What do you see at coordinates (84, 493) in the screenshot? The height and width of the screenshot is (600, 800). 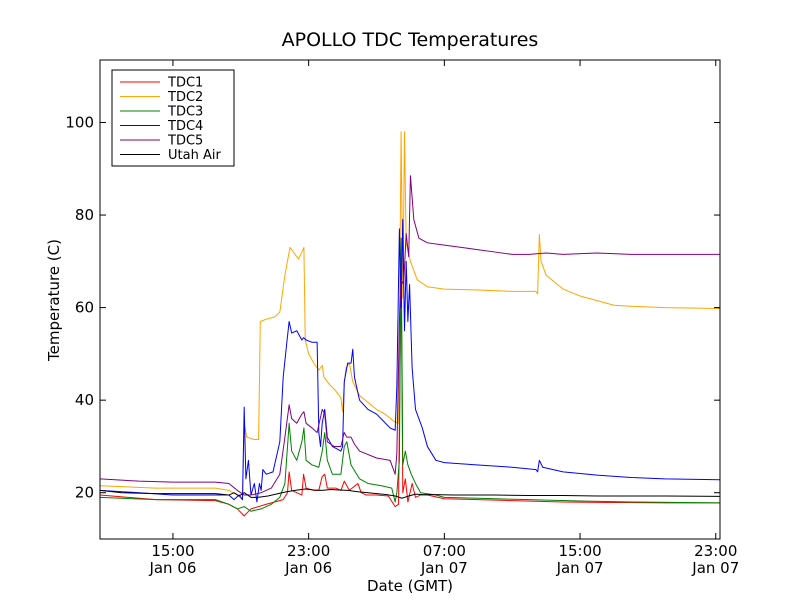 I see `y-tick-label: 20` at bounding box center [84, 493].